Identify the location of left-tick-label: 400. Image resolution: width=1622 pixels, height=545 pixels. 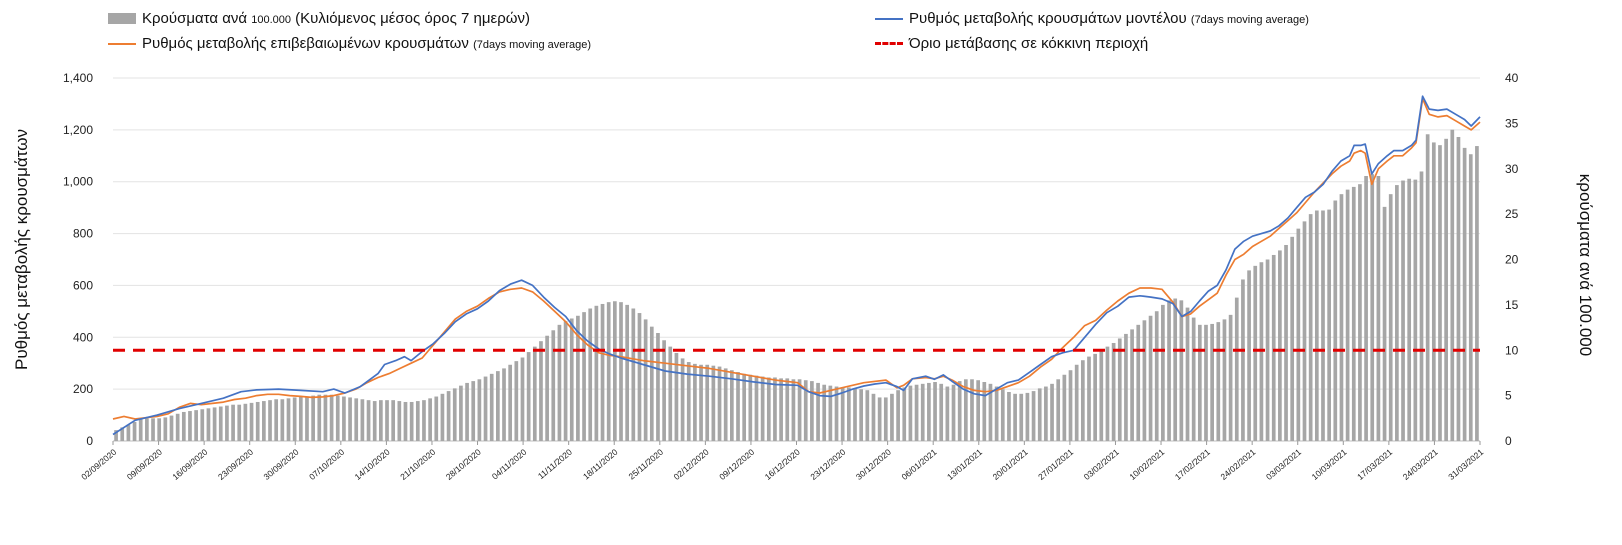
(83, 337).